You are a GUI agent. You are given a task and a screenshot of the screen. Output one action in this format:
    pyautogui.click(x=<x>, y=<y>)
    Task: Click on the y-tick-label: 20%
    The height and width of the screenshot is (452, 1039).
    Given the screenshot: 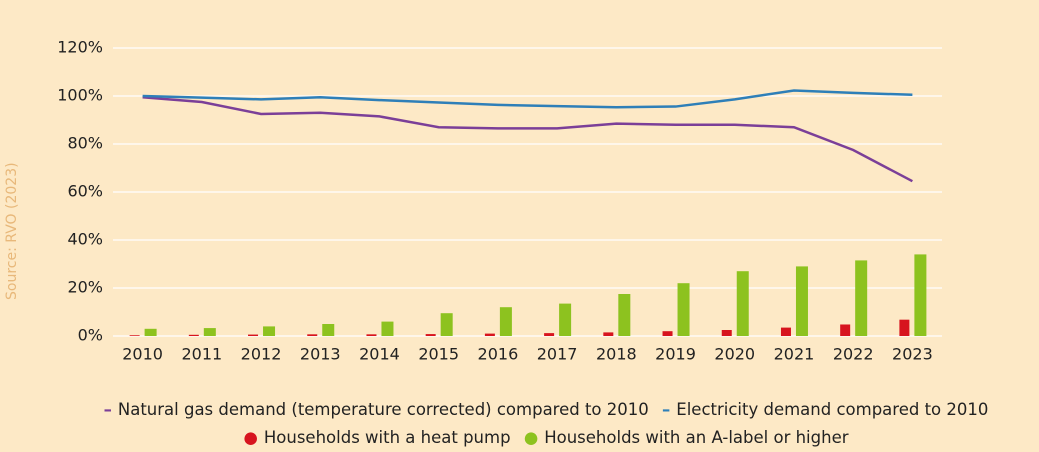 What is the action you would take?
    pyautogui.click(x=85, y=287)
    